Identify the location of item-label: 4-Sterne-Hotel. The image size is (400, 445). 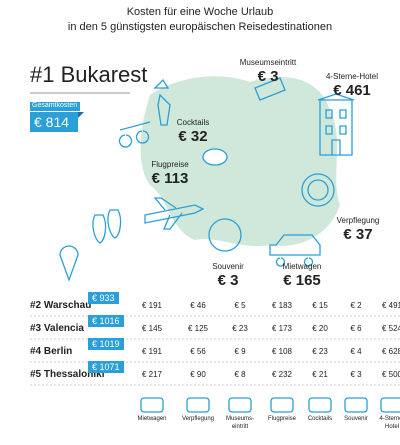
(352, 76).